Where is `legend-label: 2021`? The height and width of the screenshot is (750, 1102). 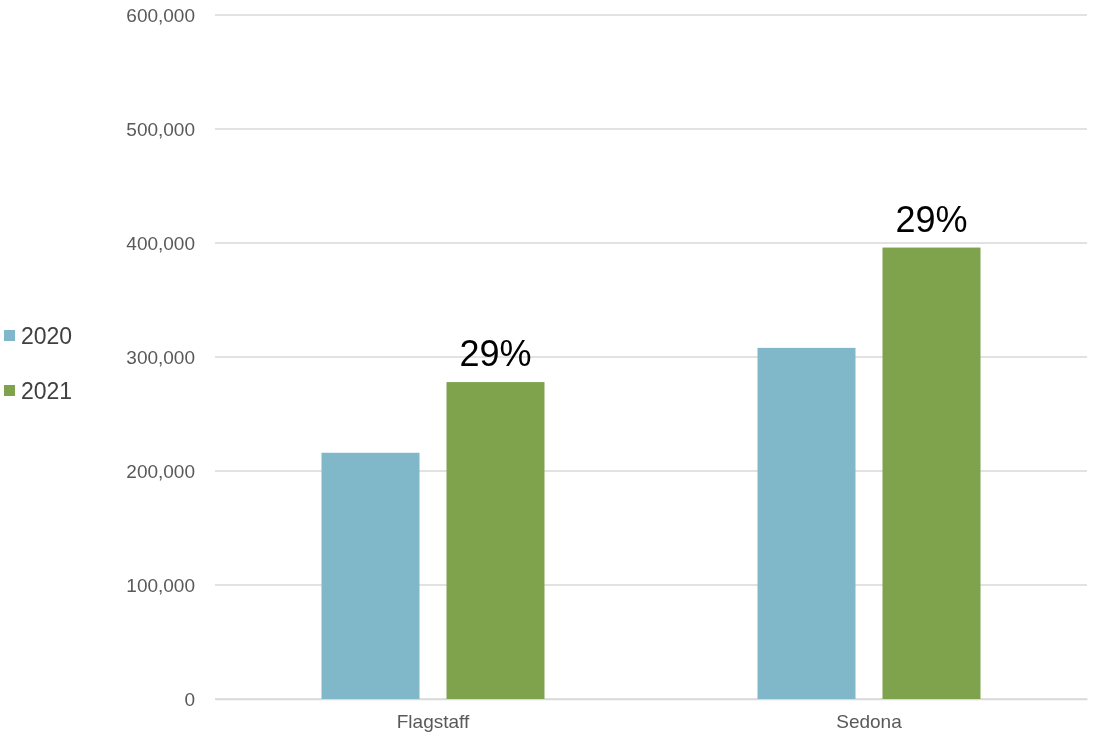
legend-label: 2021 is located at coordinates (47, 391).